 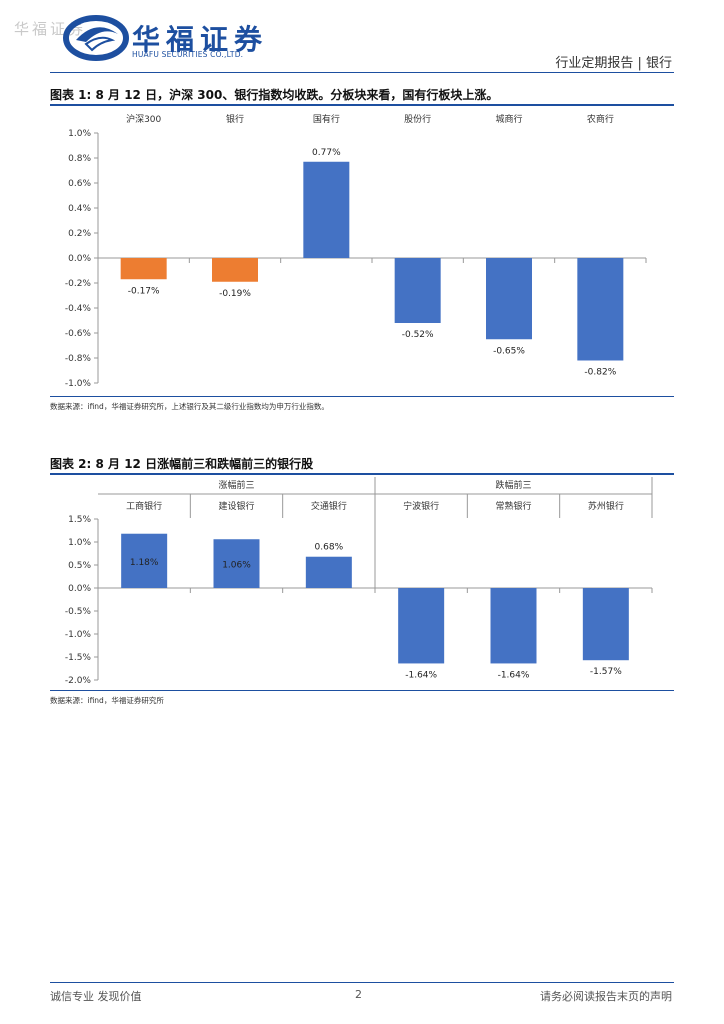 I want to click on company-logo-icon, so click(x=96, y=38).